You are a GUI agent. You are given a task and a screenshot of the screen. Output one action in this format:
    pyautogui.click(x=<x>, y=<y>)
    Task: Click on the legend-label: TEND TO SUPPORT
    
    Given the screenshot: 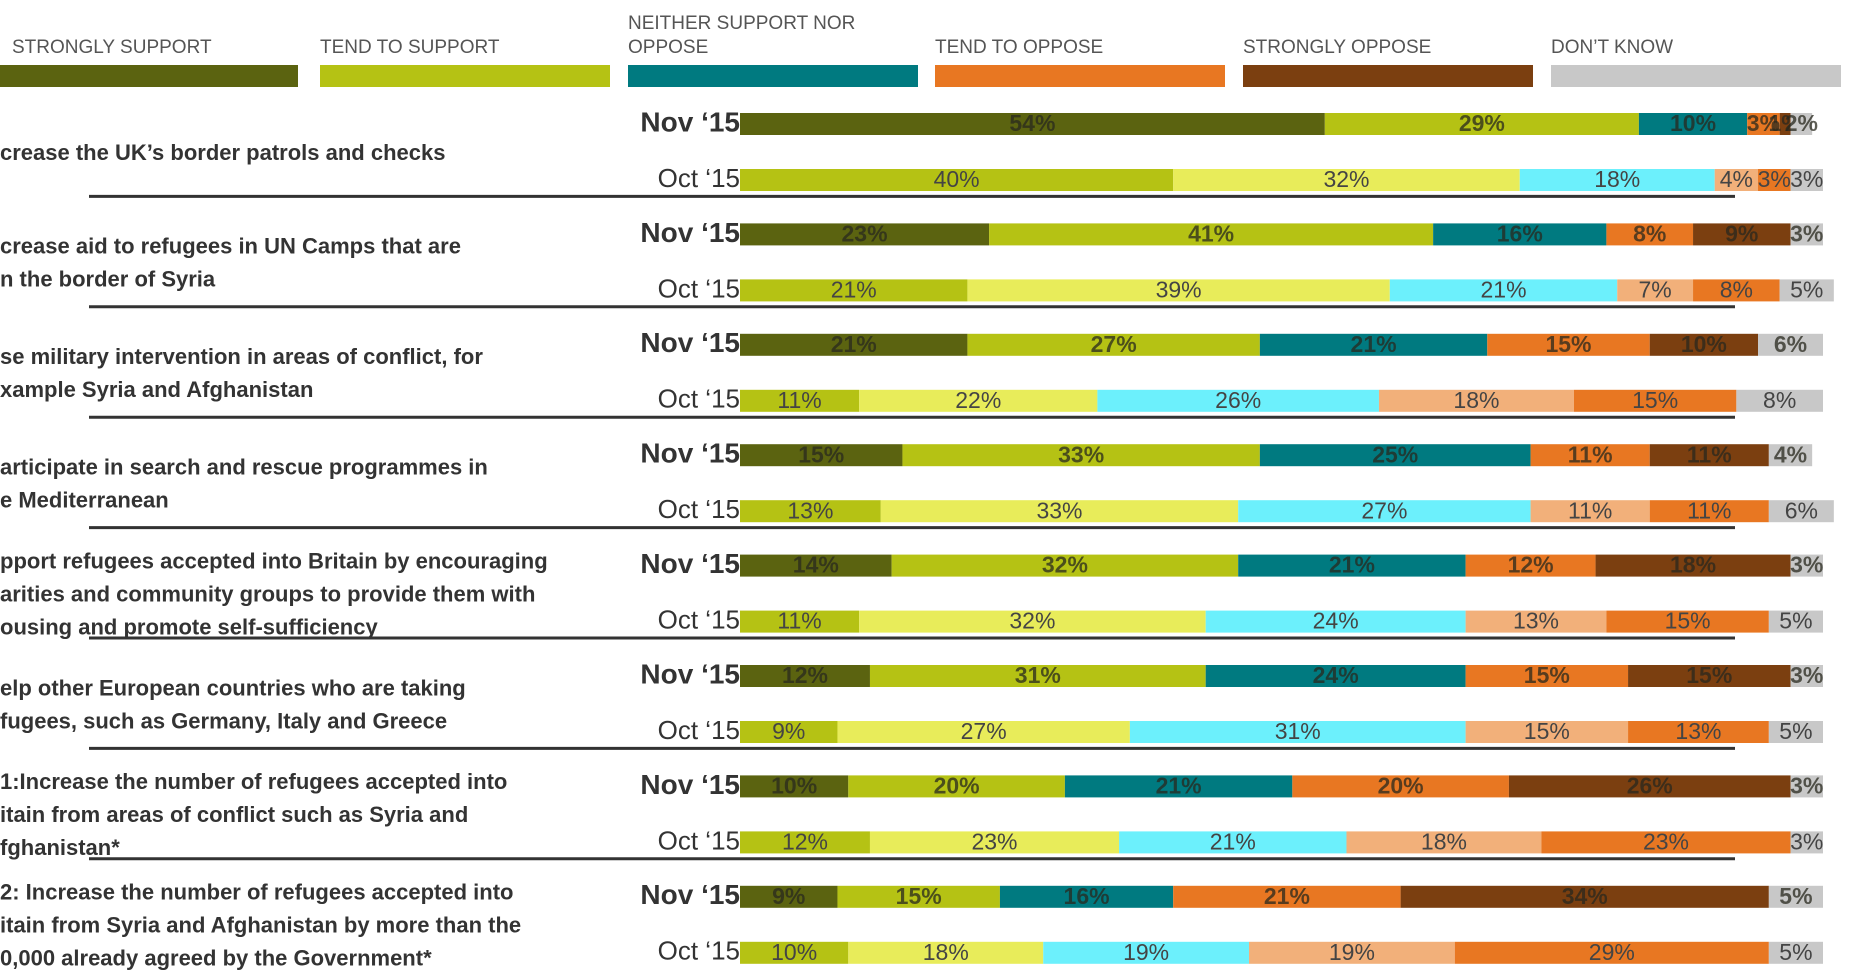 What is the action you would take?
    pyautogui.click(x=410, y=47)
    